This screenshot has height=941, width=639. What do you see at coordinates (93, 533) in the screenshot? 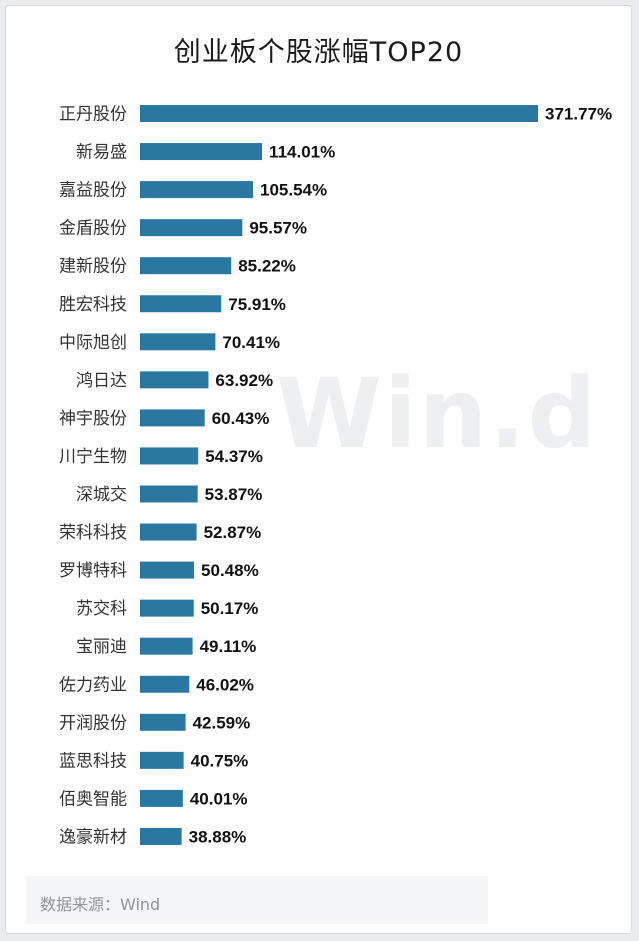
I see `category-label: 荣科科技` at bounding box center [93, 533].